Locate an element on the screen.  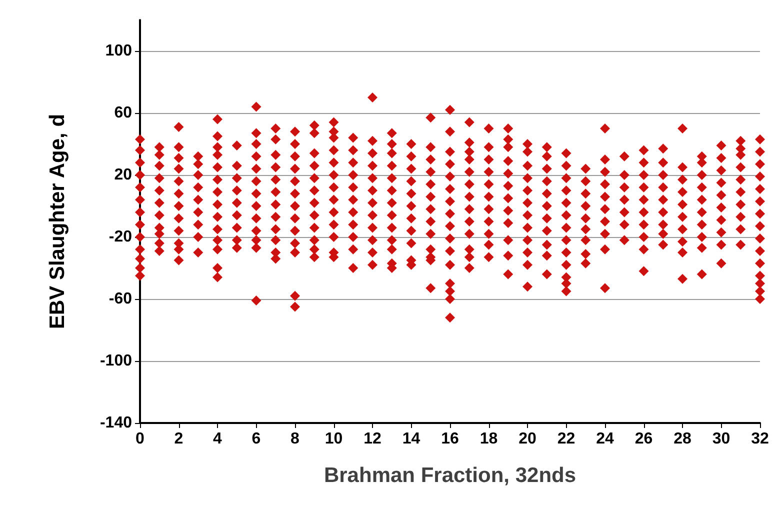
x-tick-label: 22 is located at coordinates (566, 439).